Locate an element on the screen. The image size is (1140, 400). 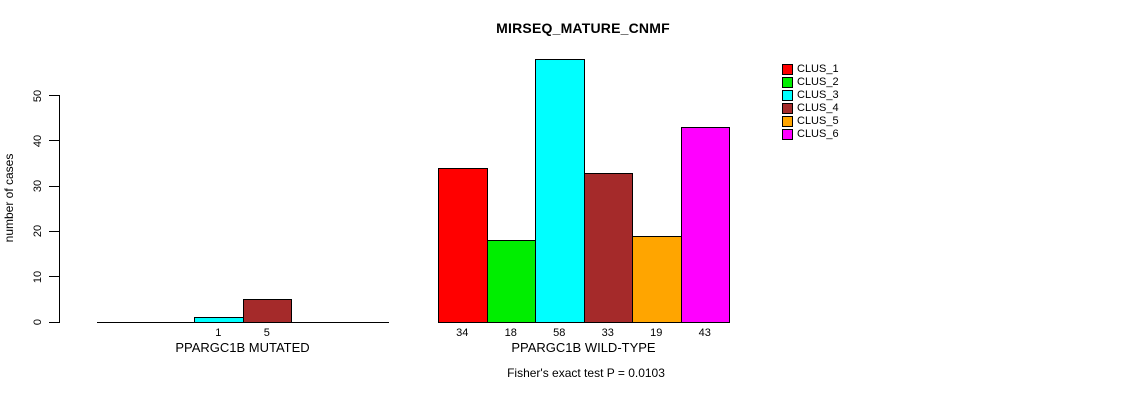
y-axis-line is located at coordinates (59, 209).